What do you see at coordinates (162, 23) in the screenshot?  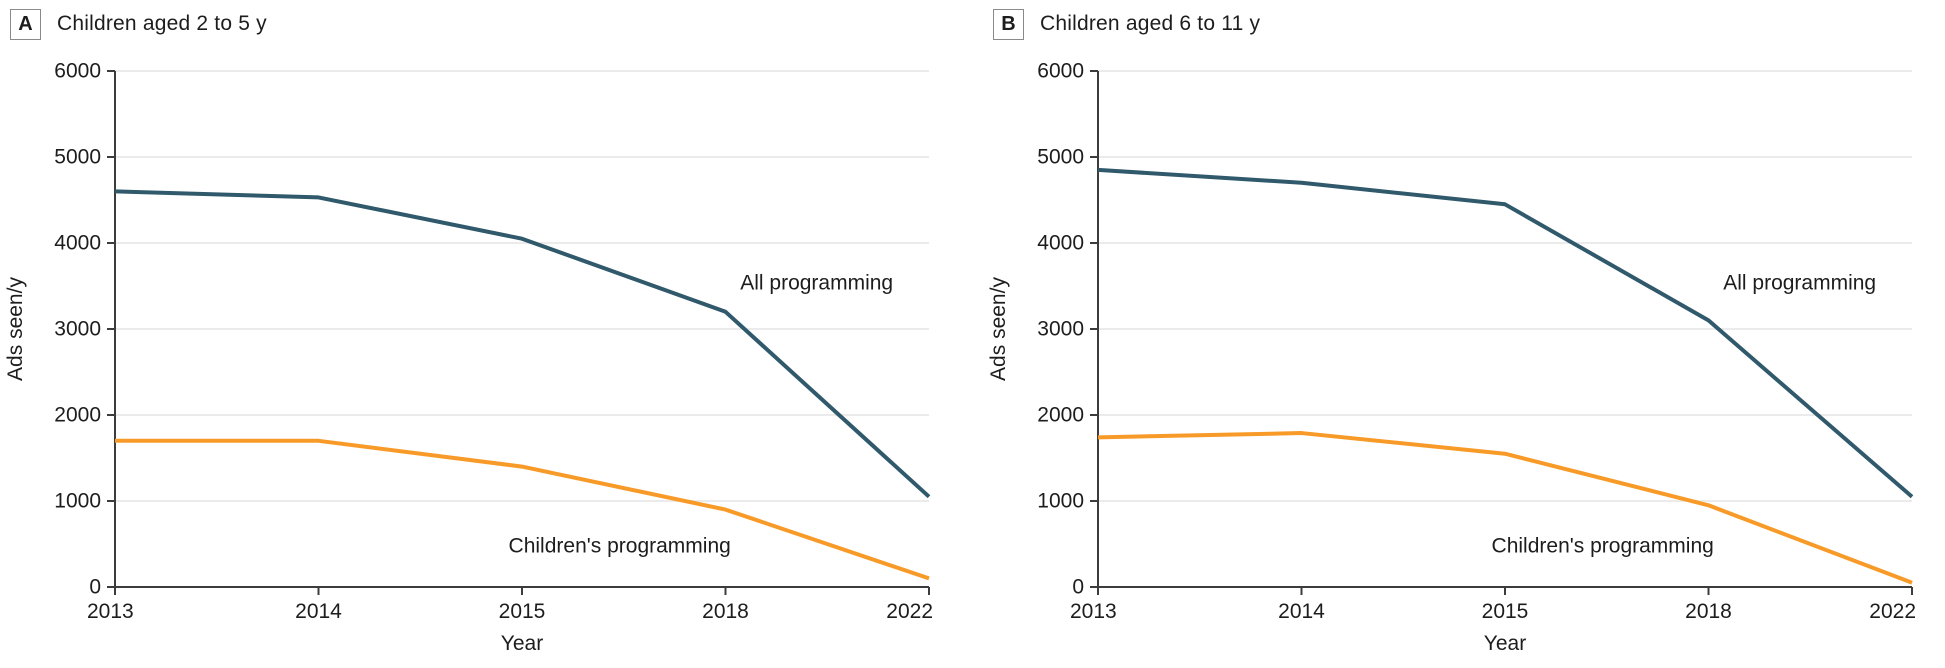 I see `panel-a-title: Children aged 2 to 5 y` at bounding box center [162, 23].